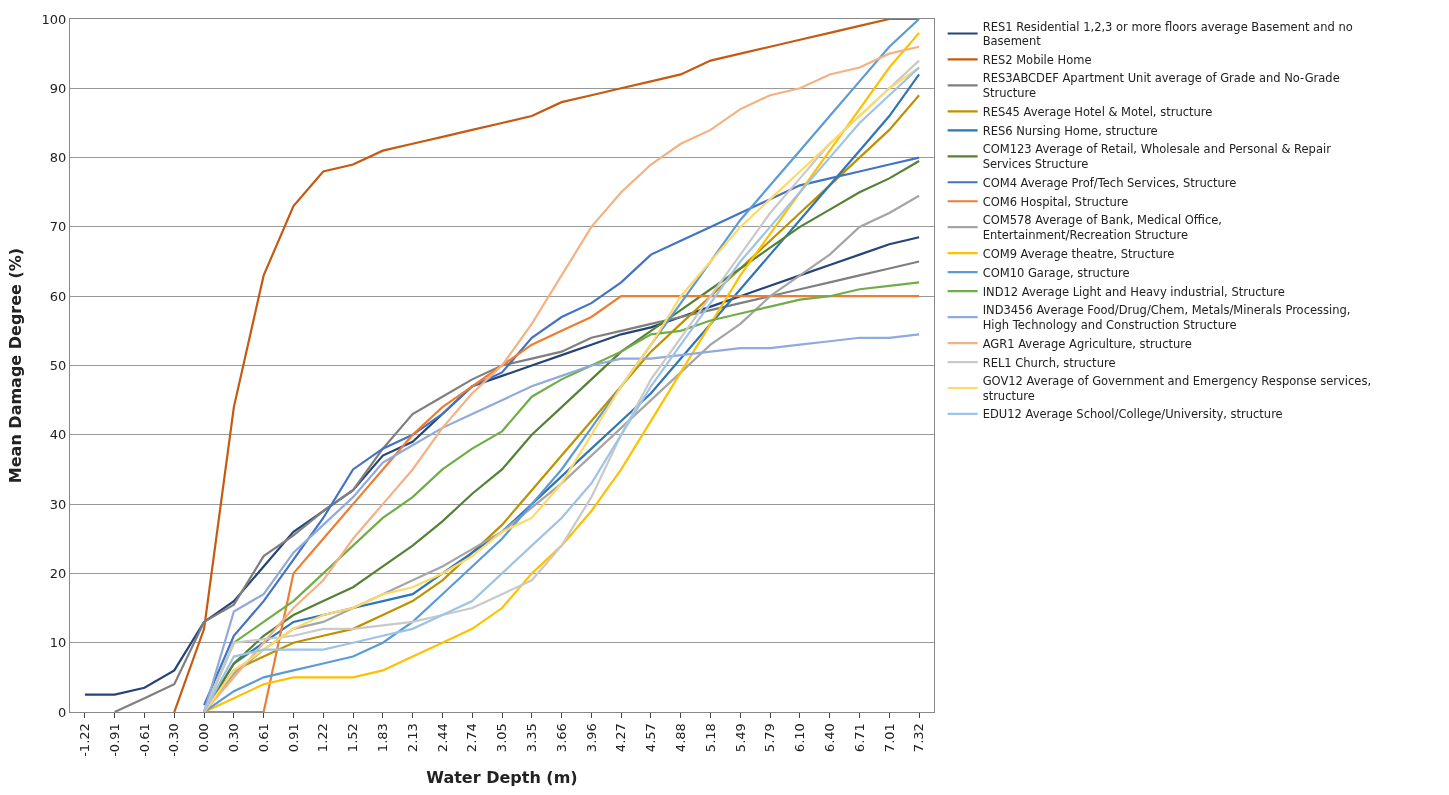 Image resolution: width=1449 pixels, height=795 pixels. I want to click on x-tick-label: 4.57, so click(651, 738).